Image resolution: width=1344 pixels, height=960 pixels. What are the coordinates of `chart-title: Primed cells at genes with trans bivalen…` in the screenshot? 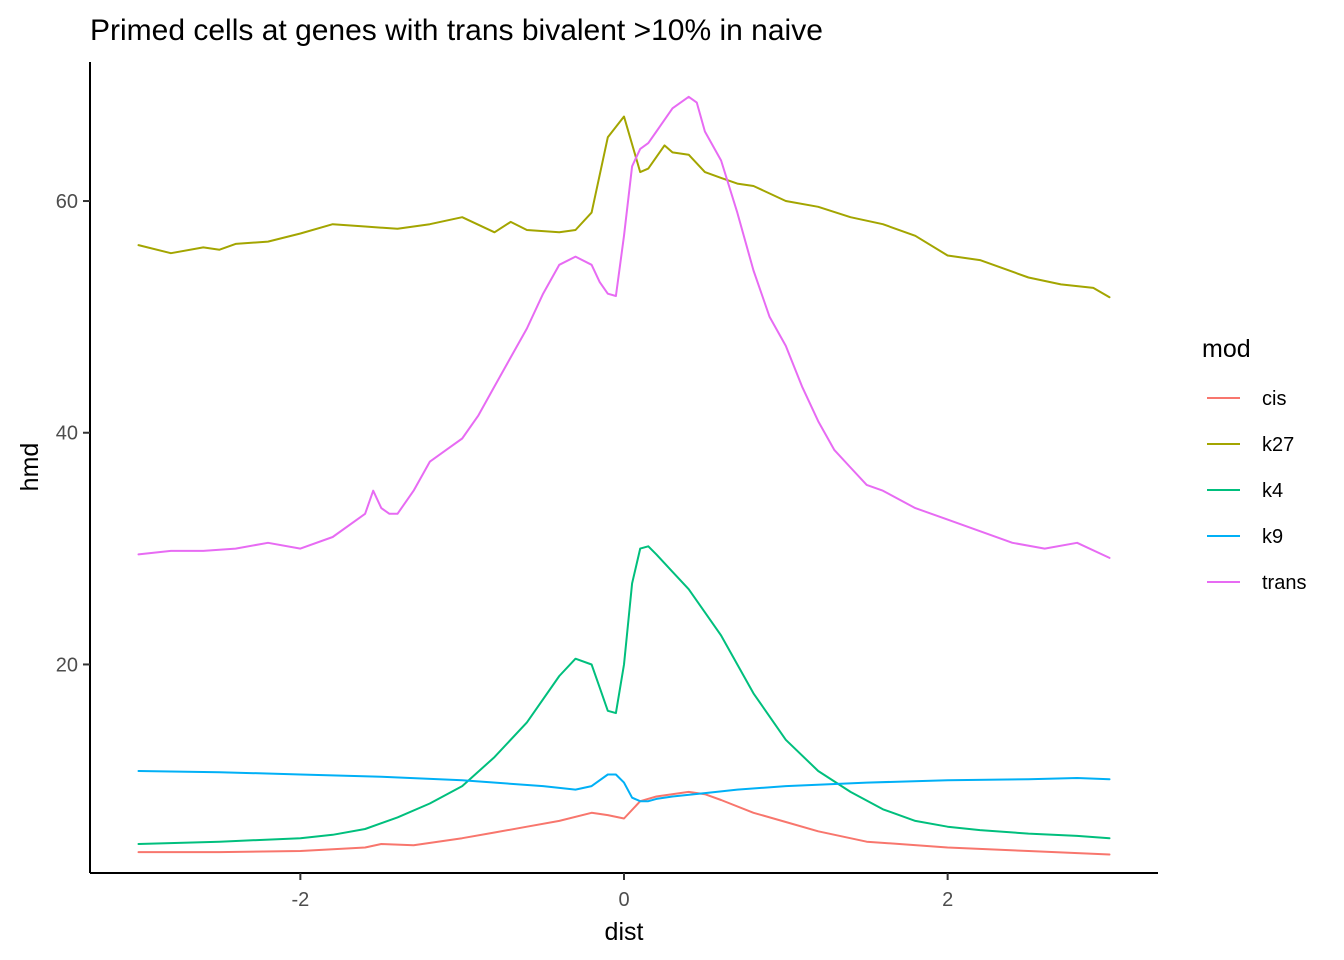 It's located at (456, 30).